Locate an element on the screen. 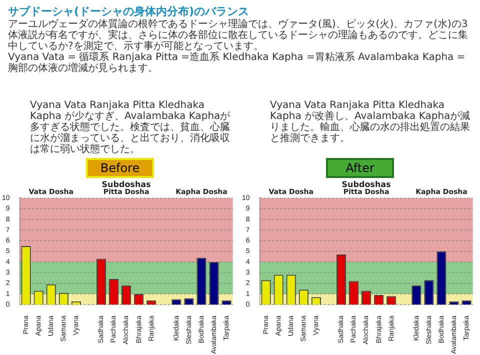 Image resolution: width=480 pixels, height=355 pixels. text: Vyana Vata = 循環系 Ranjaka Pitta =造血系 Kledhaka Kapha =胃粘液系 Avalambaka Kapha =胸部の体液の増減が見られます。 is located at coordinates (237, 63).